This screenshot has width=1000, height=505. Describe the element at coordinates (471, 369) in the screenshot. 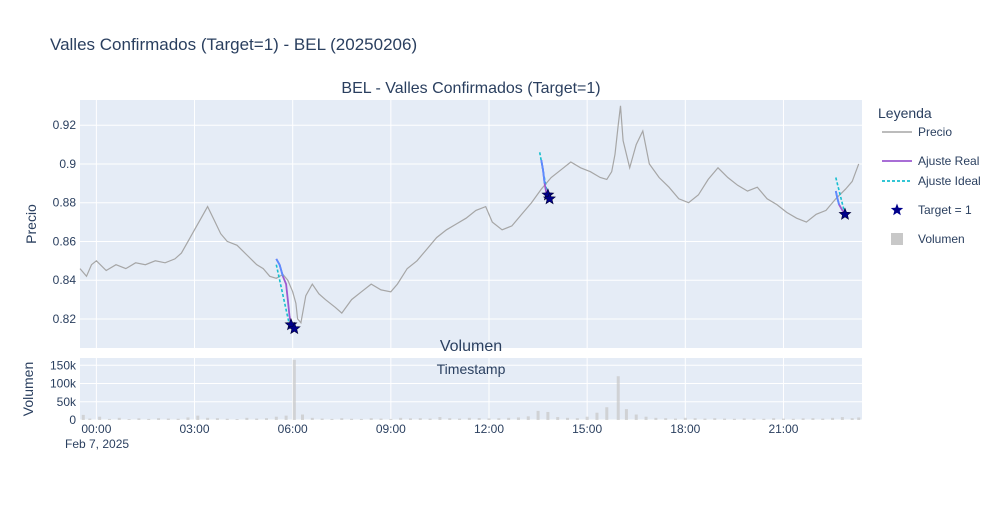

I see `volume-x-axis-label: Timestamp` at that location.